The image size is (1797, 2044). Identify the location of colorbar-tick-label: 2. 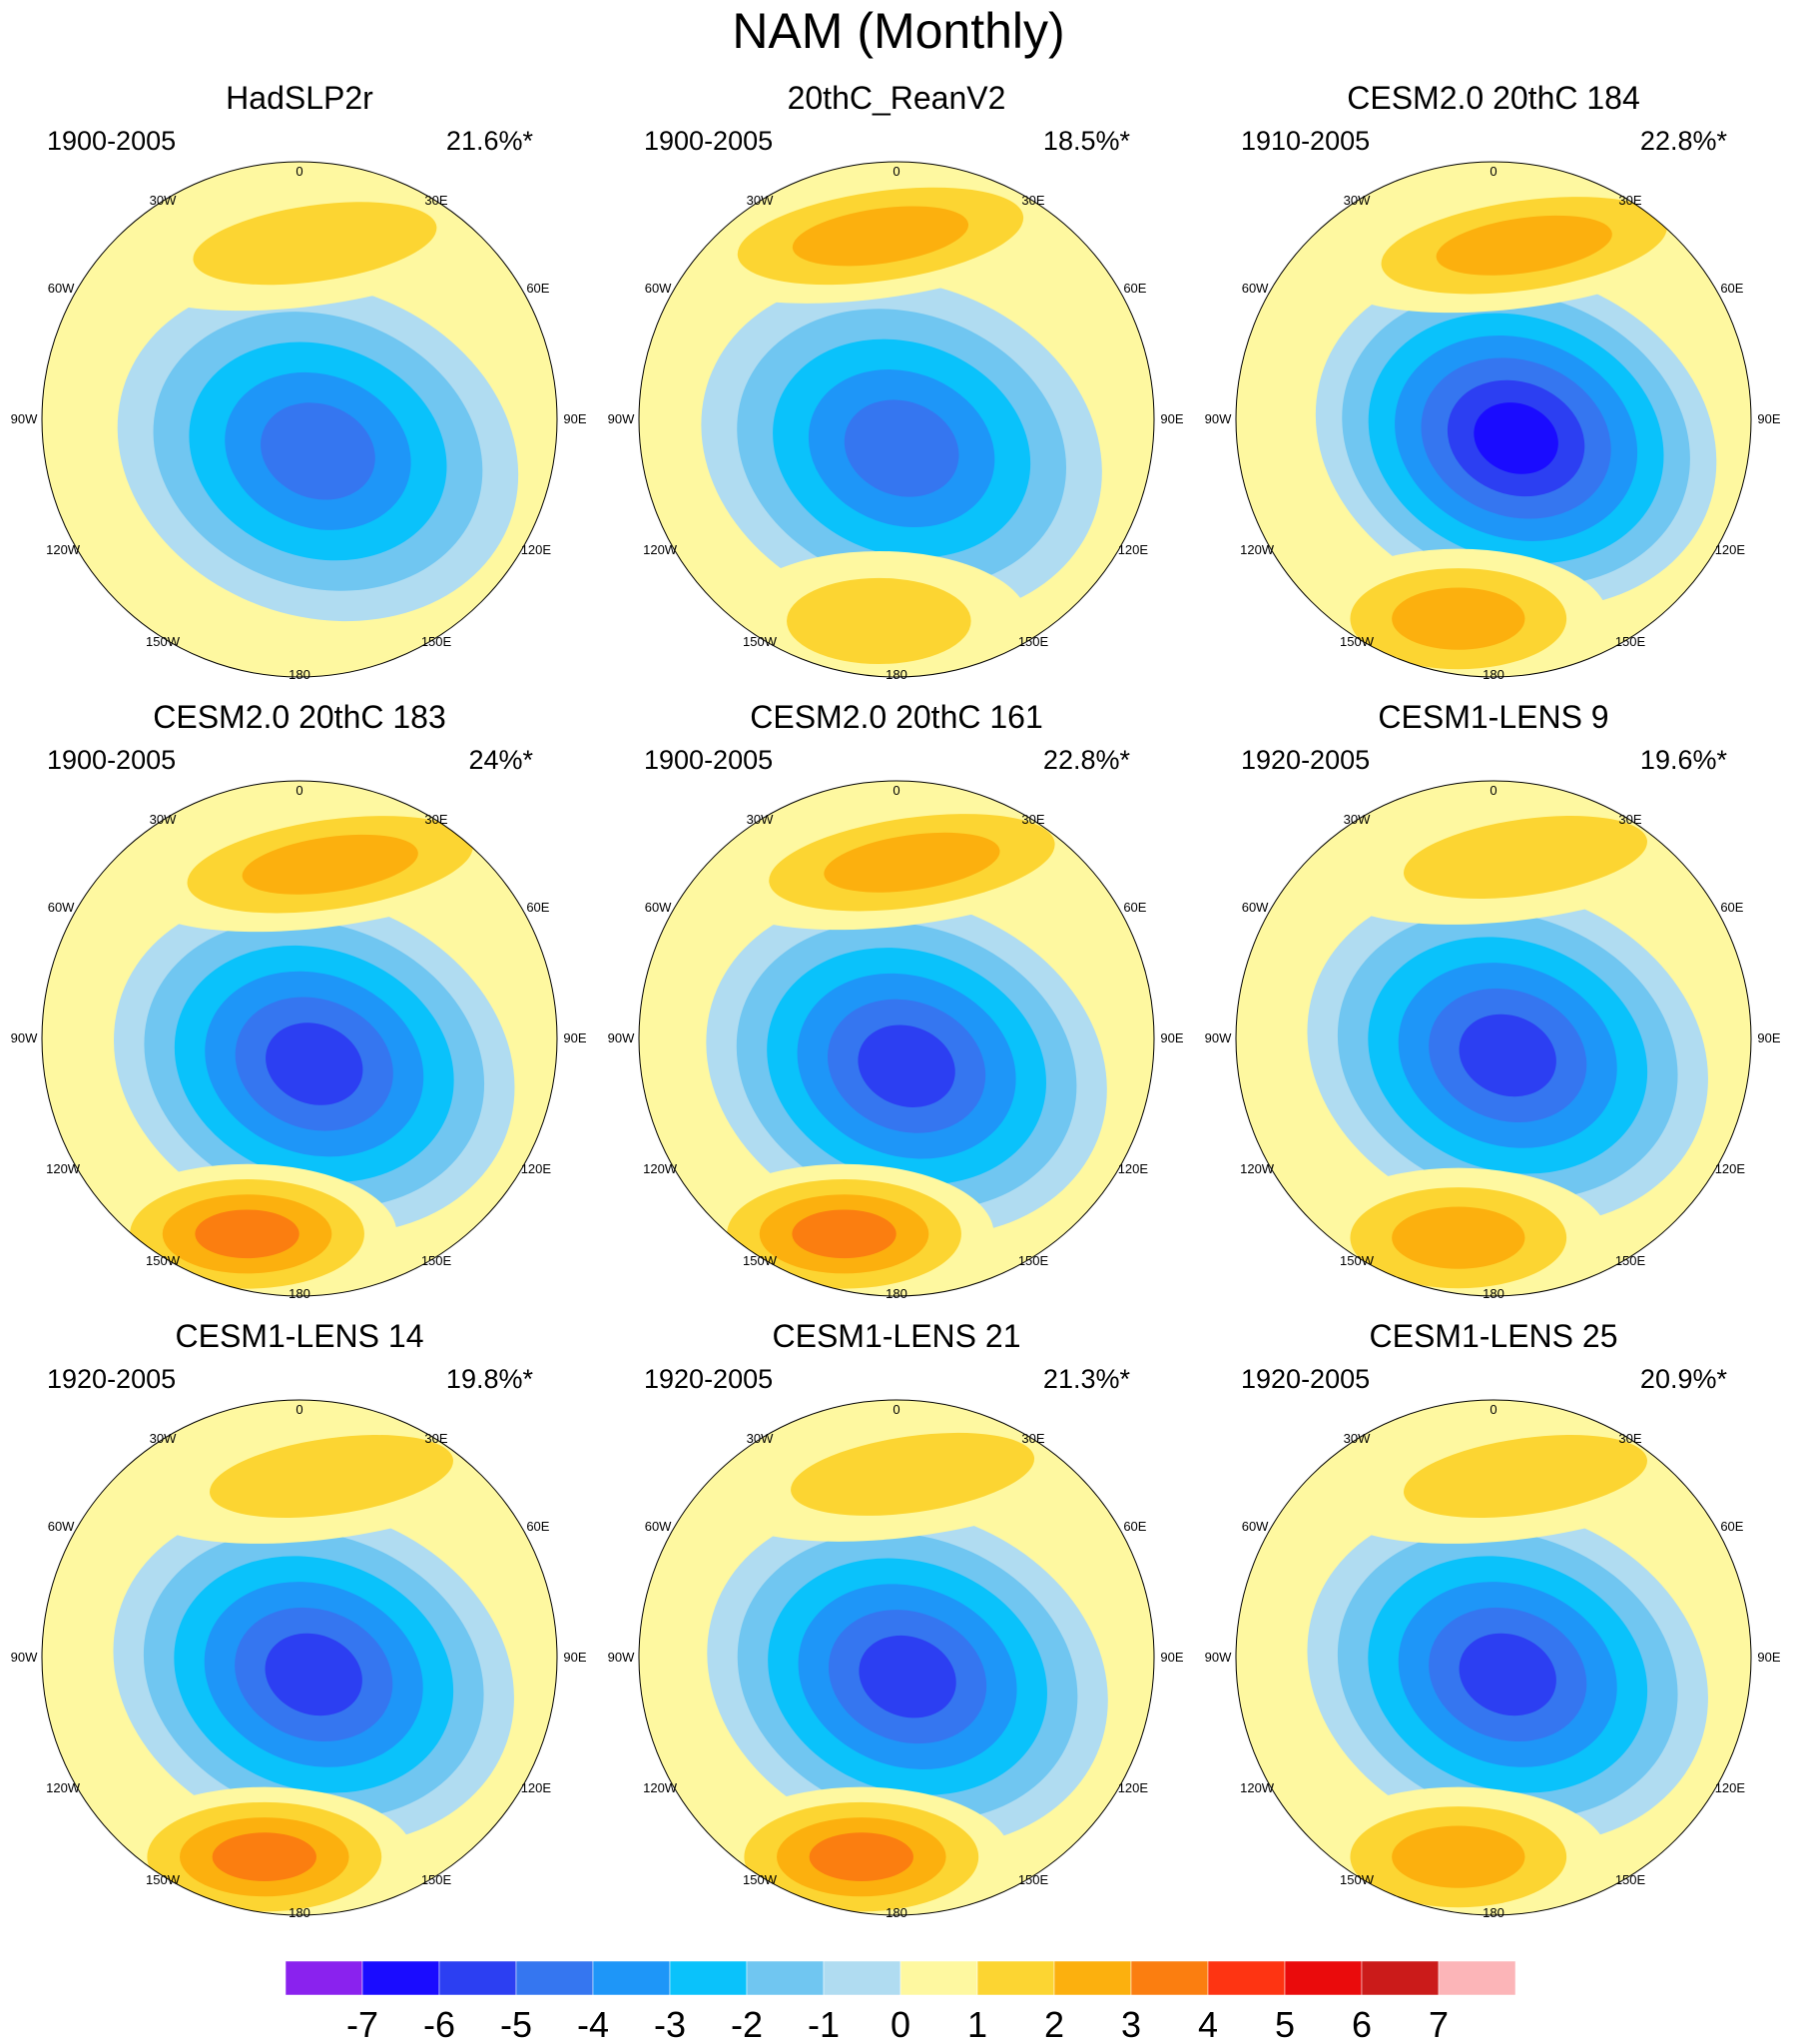
(1054, 2024).